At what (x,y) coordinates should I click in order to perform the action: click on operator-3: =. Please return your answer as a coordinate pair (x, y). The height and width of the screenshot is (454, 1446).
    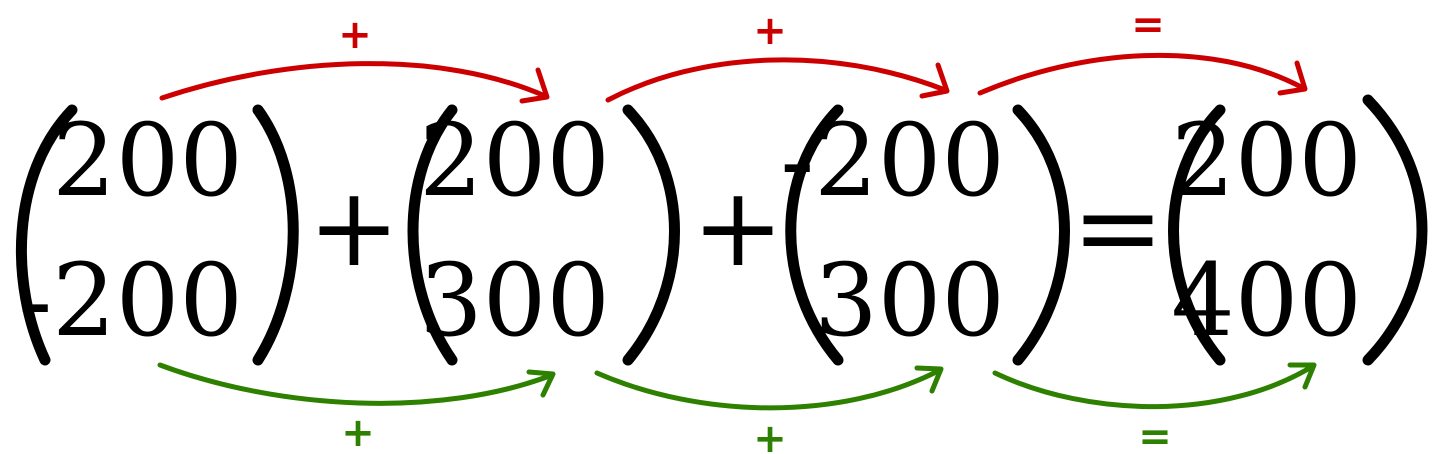
    Looking at the image, I should click on (1118, 227).